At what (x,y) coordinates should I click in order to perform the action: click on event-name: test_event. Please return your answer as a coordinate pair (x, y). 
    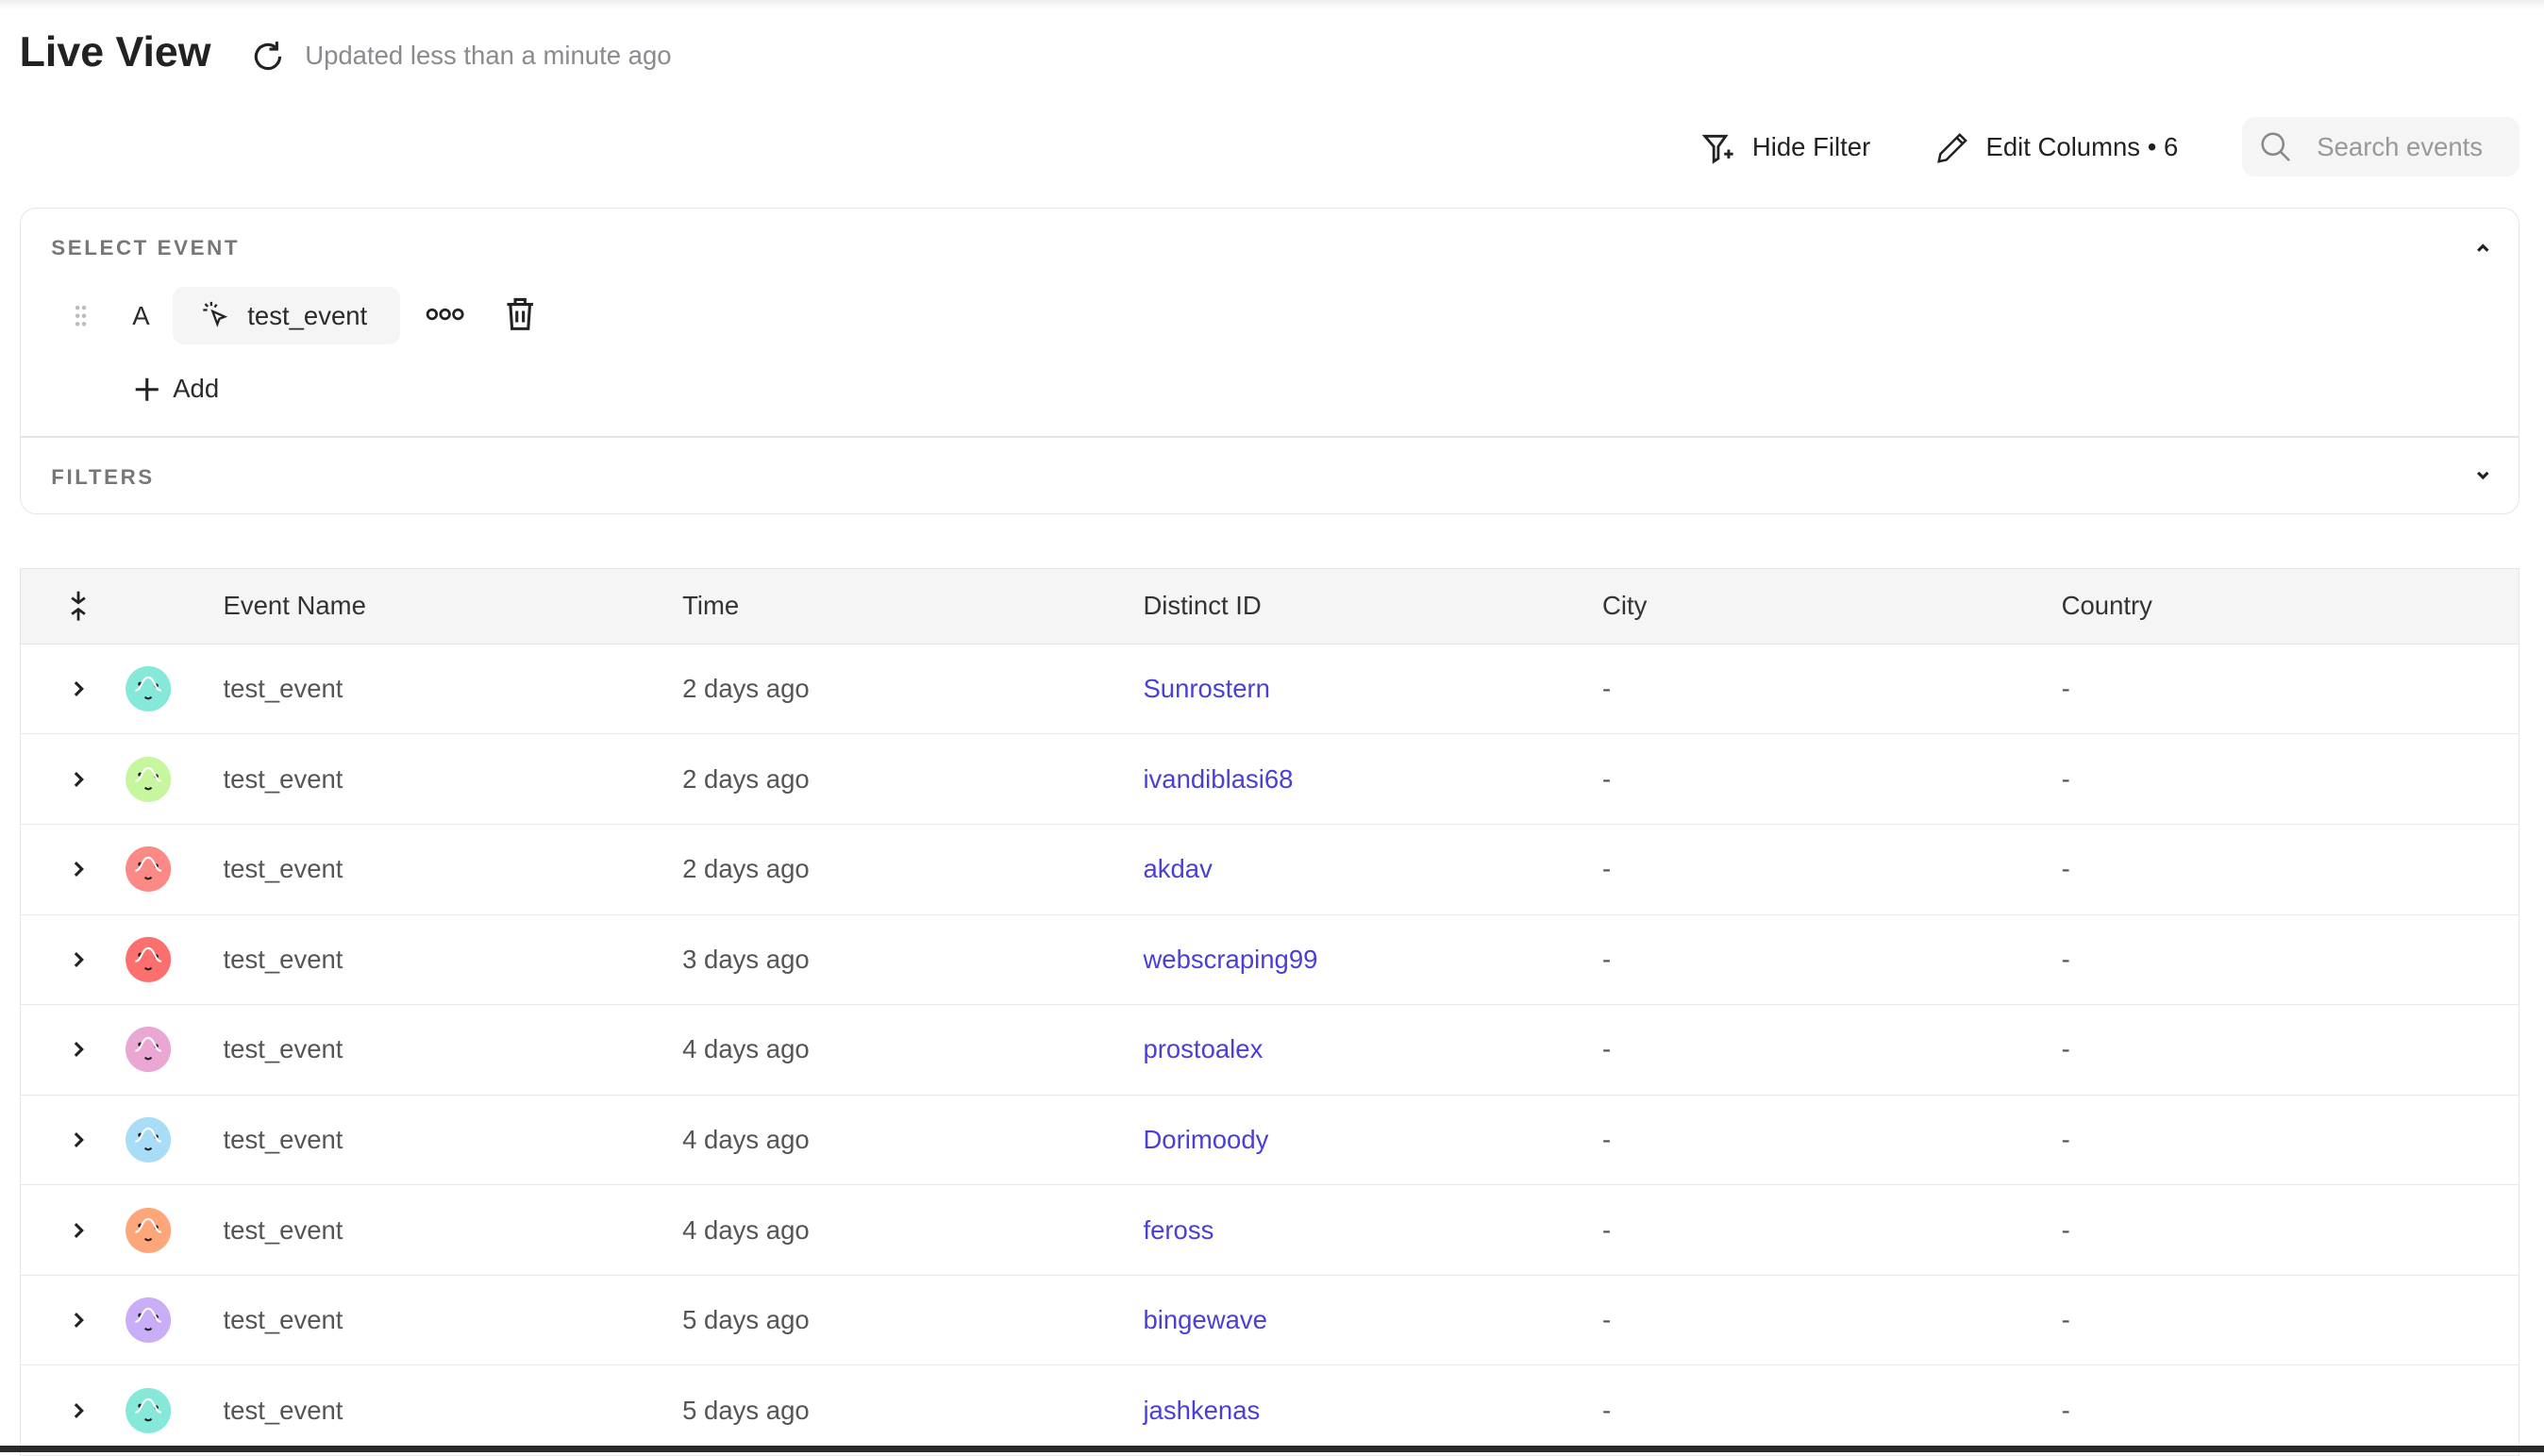
    Looking at the image, I should click on (308, 315).